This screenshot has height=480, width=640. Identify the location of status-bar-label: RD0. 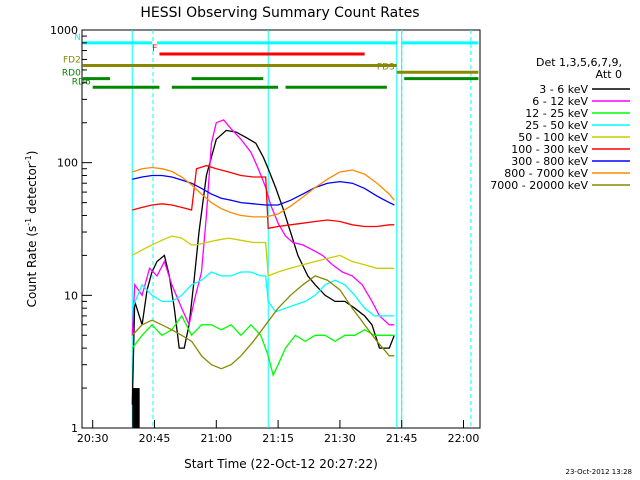
(71, 74).